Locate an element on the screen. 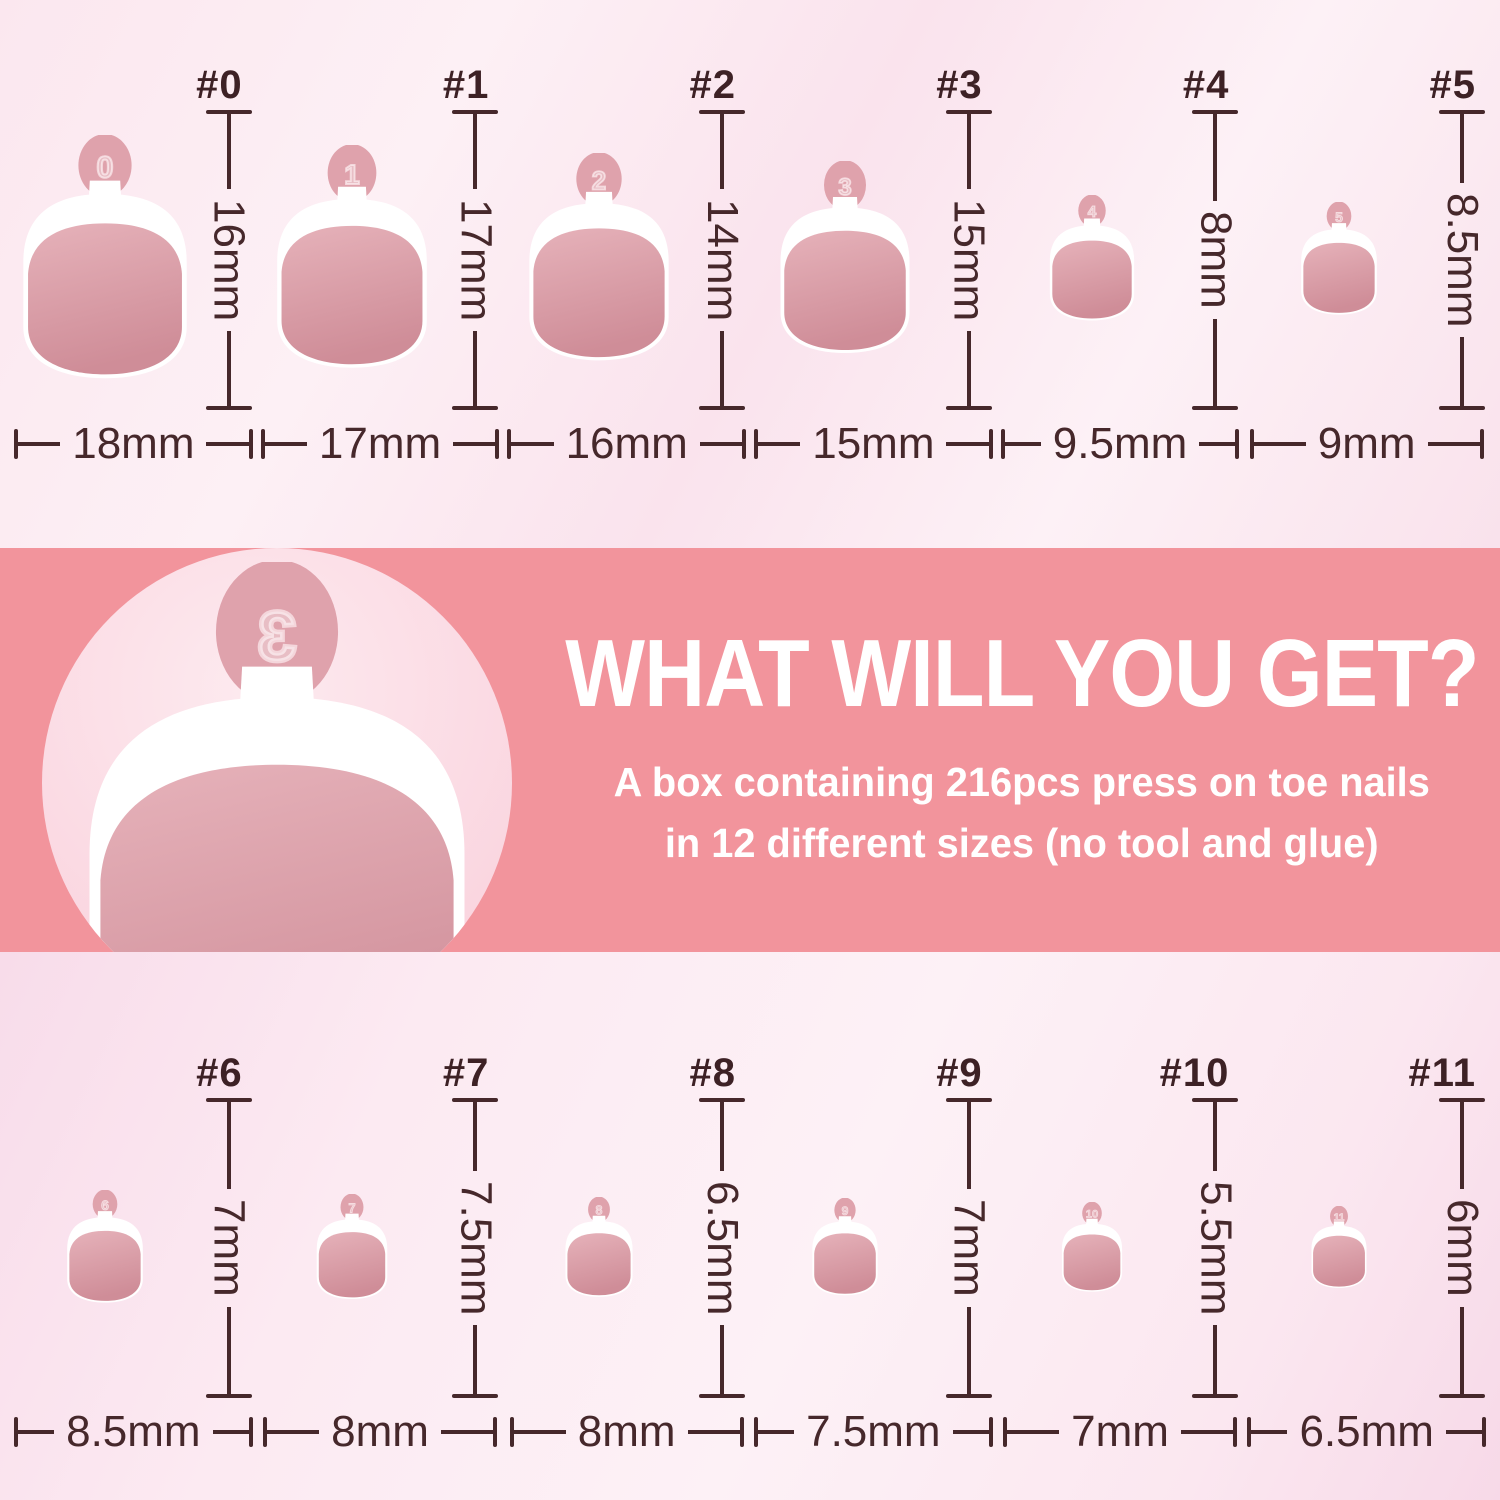 Image resolution: width=1500 pixels, height=1500 pixels. size-figure-1: #1 1 17mm 17mm is located at coordinates (380, 274).